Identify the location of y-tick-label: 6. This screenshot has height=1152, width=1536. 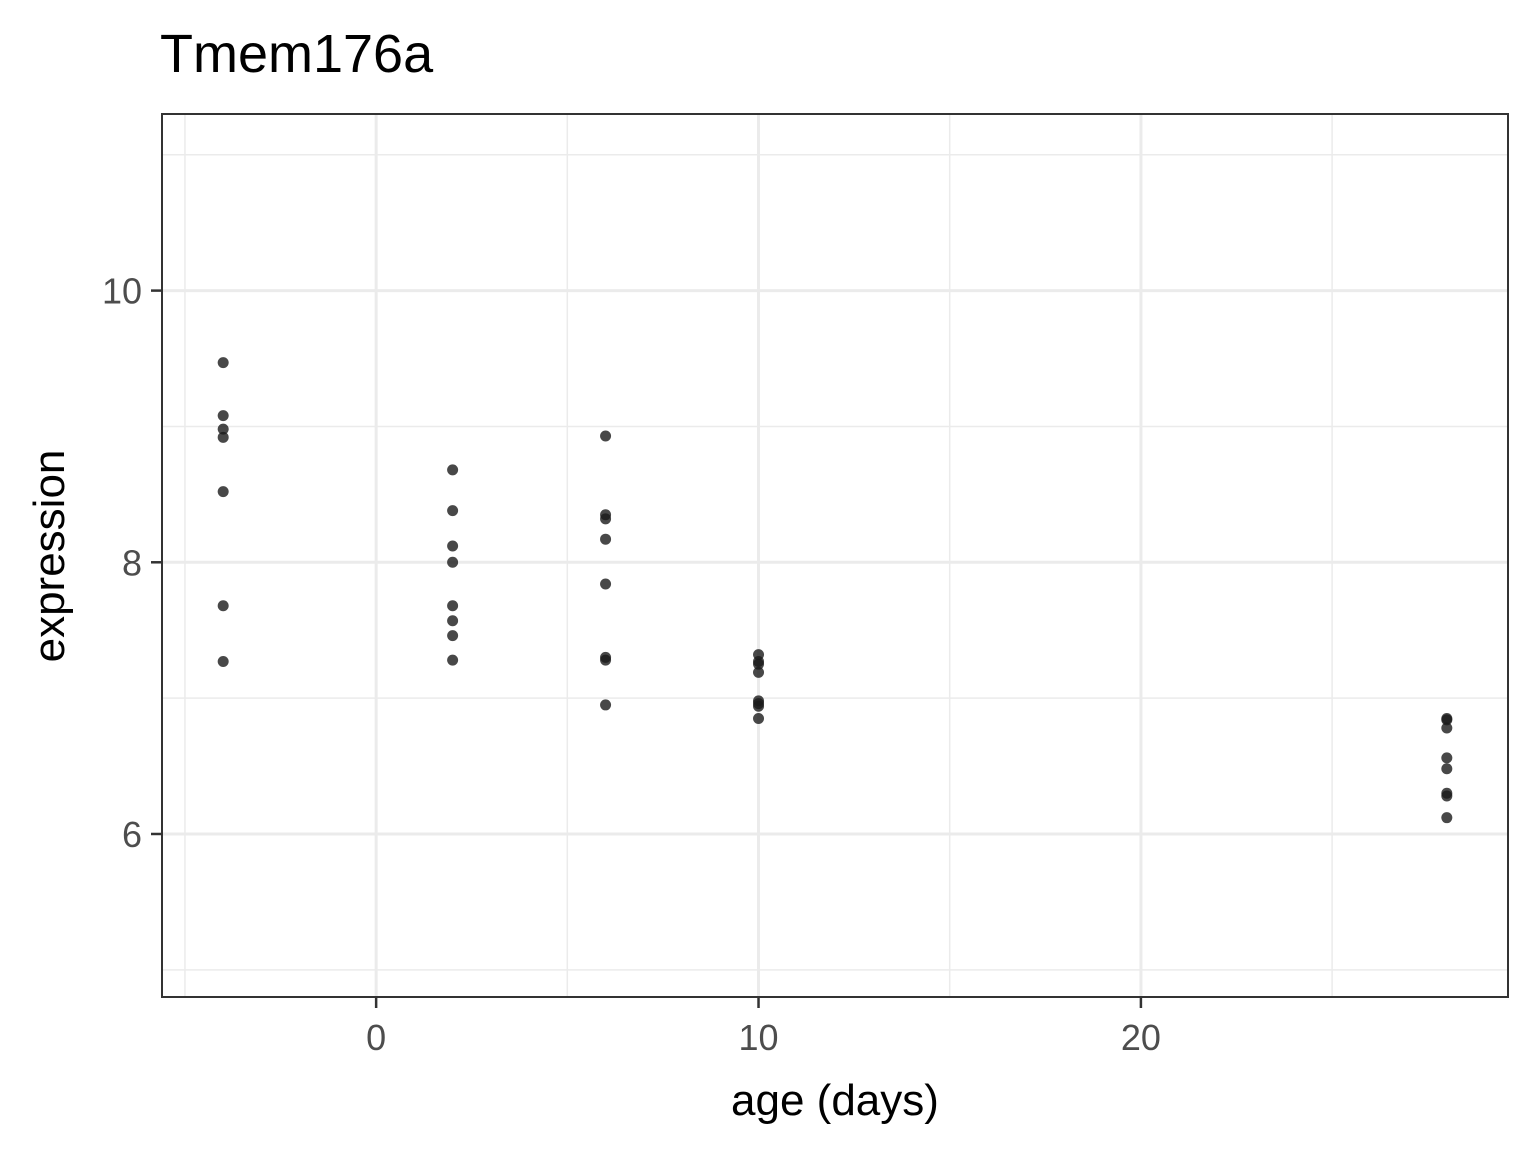
(132, 834).